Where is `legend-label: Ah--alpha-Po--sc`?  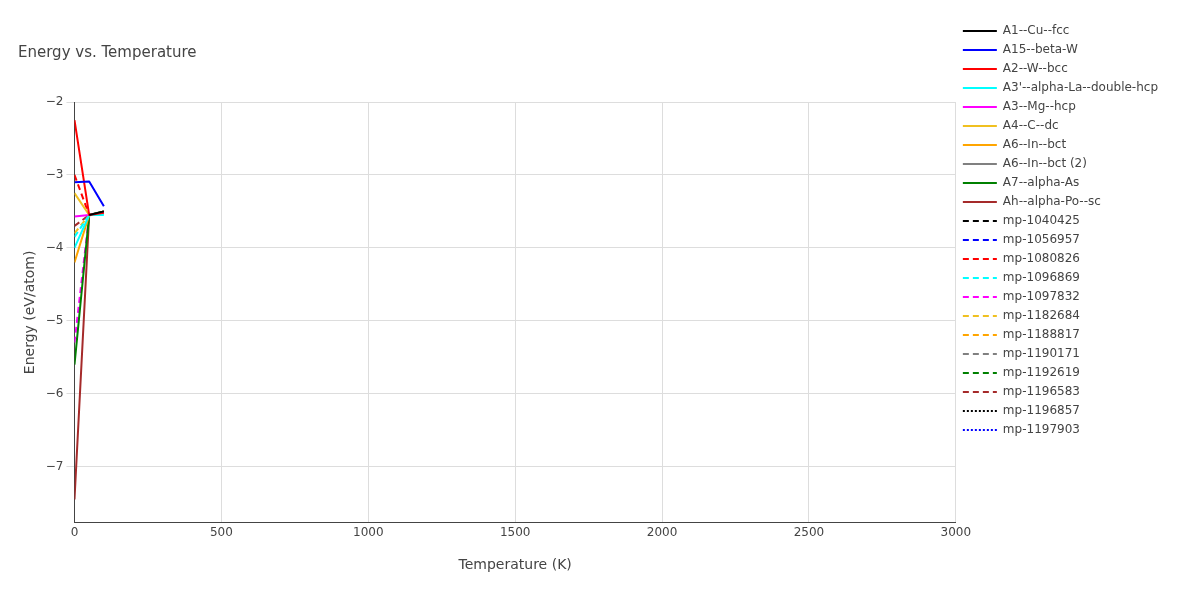 legend-label: Ah--alpha-Po--sc is located at coordinates (1051, 201).